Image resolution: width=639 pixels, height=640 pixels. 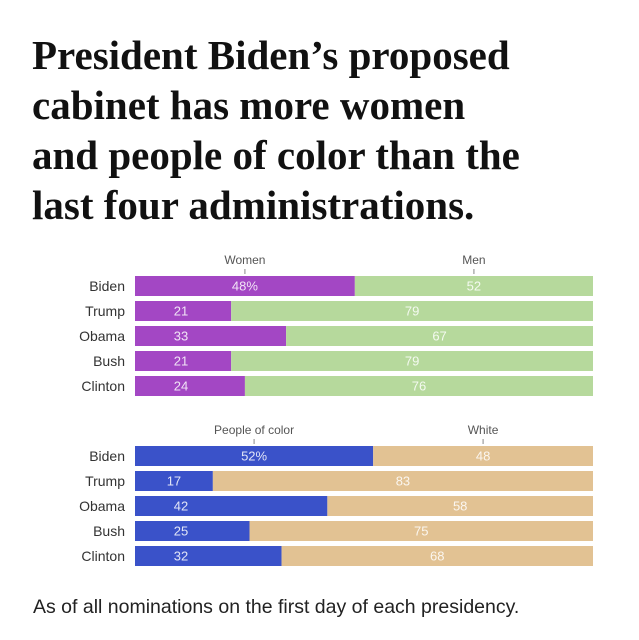 What do you see at coordinates (181, 531) in the screenshot?
I see `data-label: 25` at bounding box center [181, 531].